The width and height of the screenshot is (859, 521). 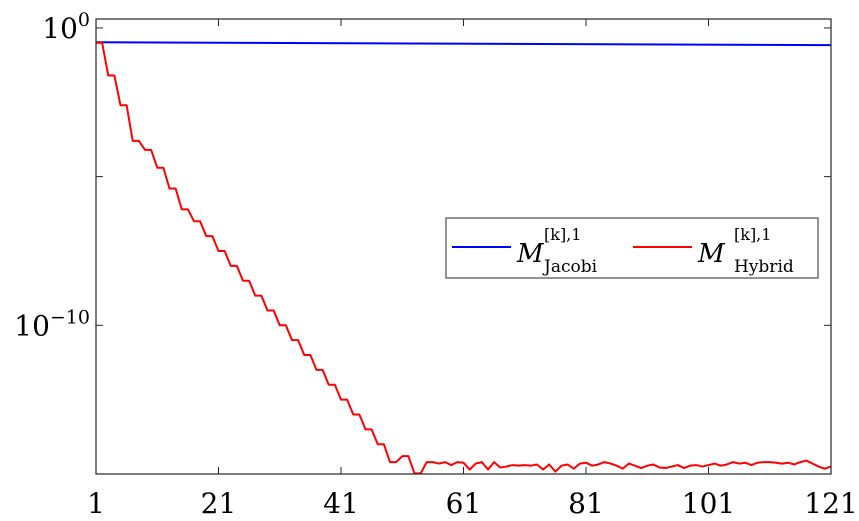 I want to click on x-tick-label: 41, so click(x=341, y=503).